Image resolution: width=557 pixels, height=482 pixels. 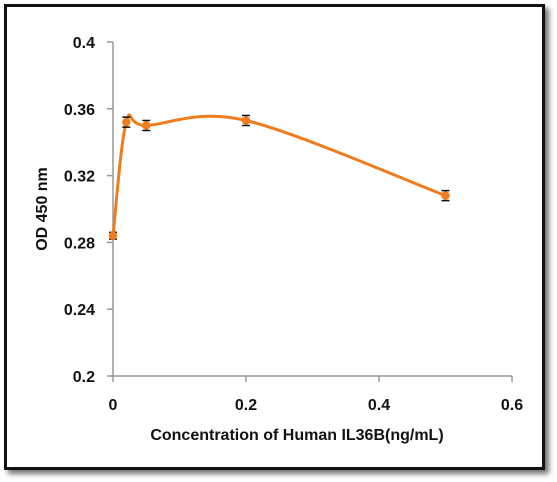 I want to click on y-tick-label: 0.28, so click(x=79, y=243).